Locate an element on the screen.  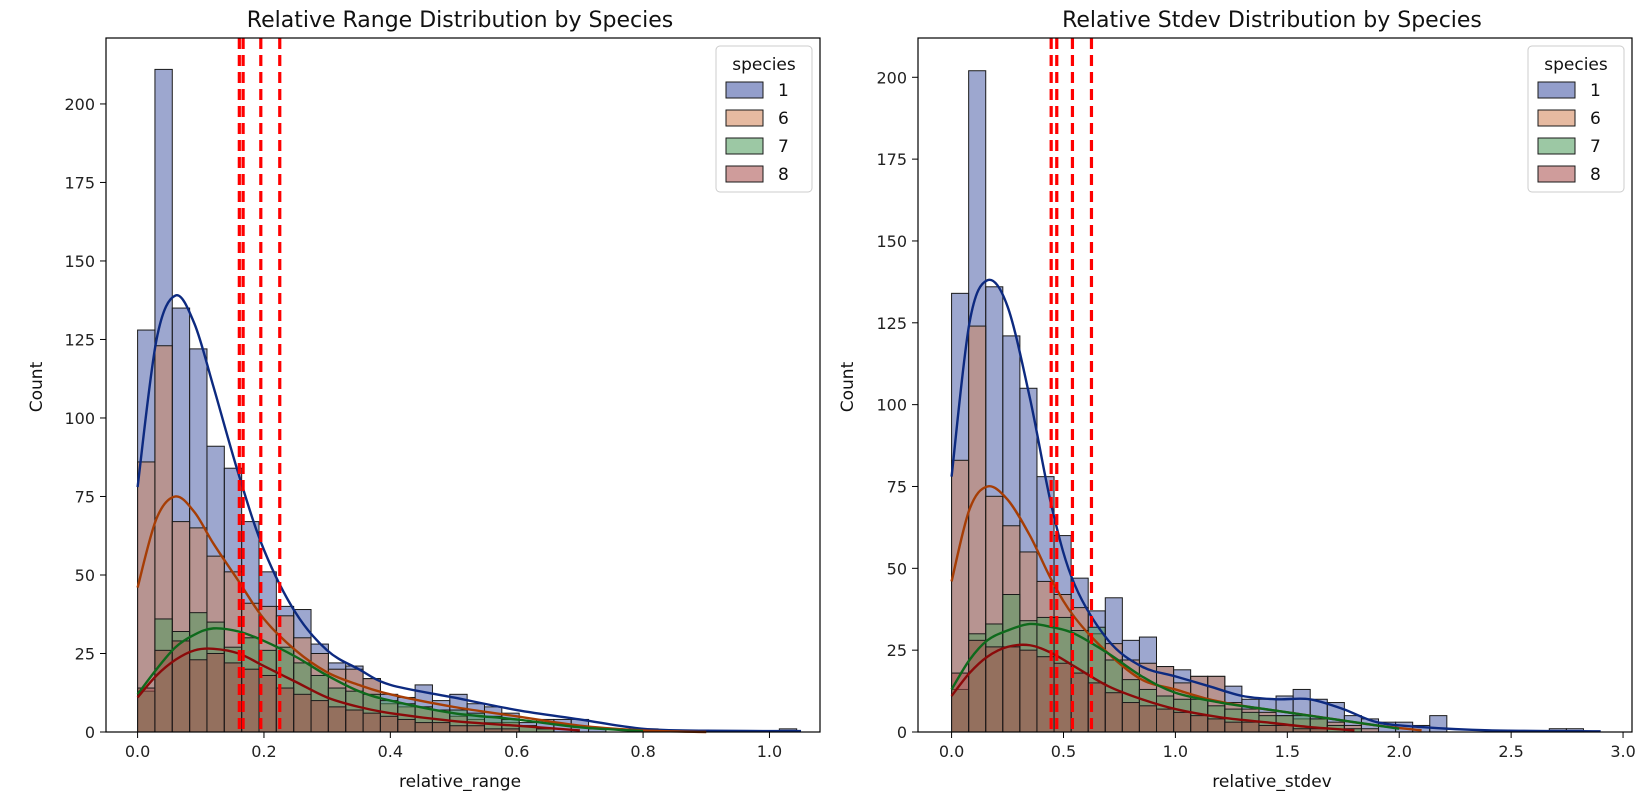
x-tick-label: 0.5 is located at coordinates (1063, 751).